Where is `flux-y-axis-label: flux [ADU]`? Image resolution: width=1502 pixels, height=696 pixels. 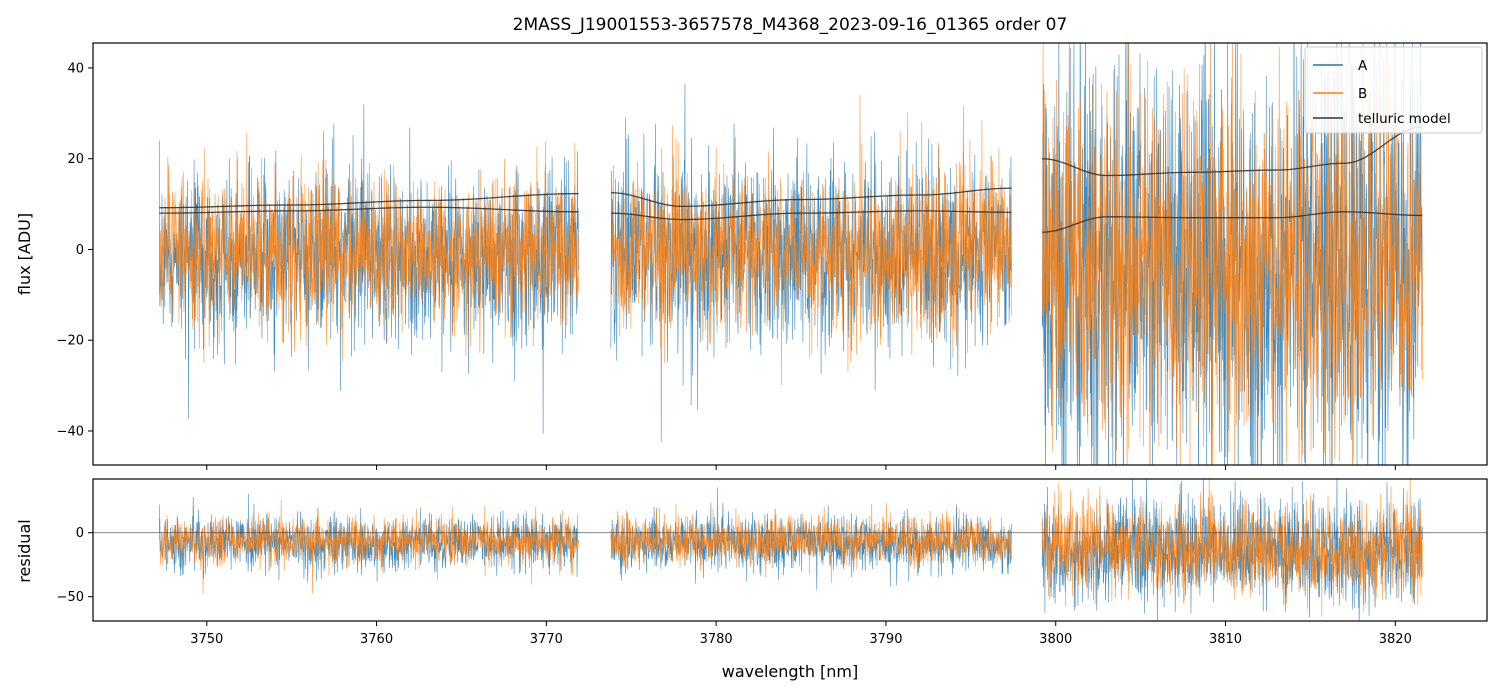 flux-y-axis-label: flux [ADU] is located at coordinates (24, 254).